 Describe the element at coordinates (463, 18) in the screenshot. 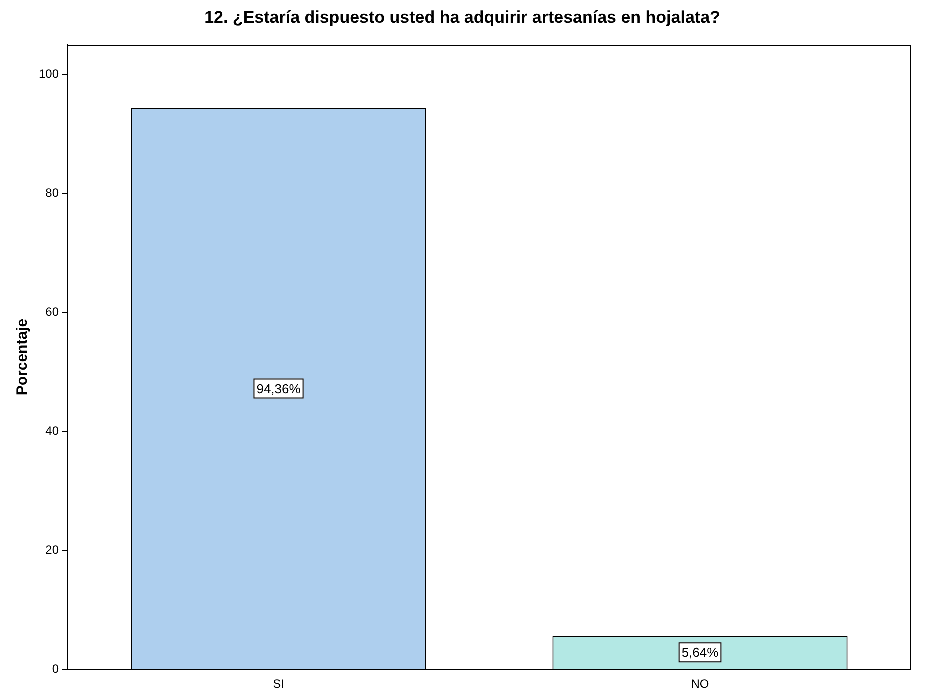

I see `chart-title: 12. ¿Estaría dispuesto usted ha adquirir artesanías en hojalata?` at that location.